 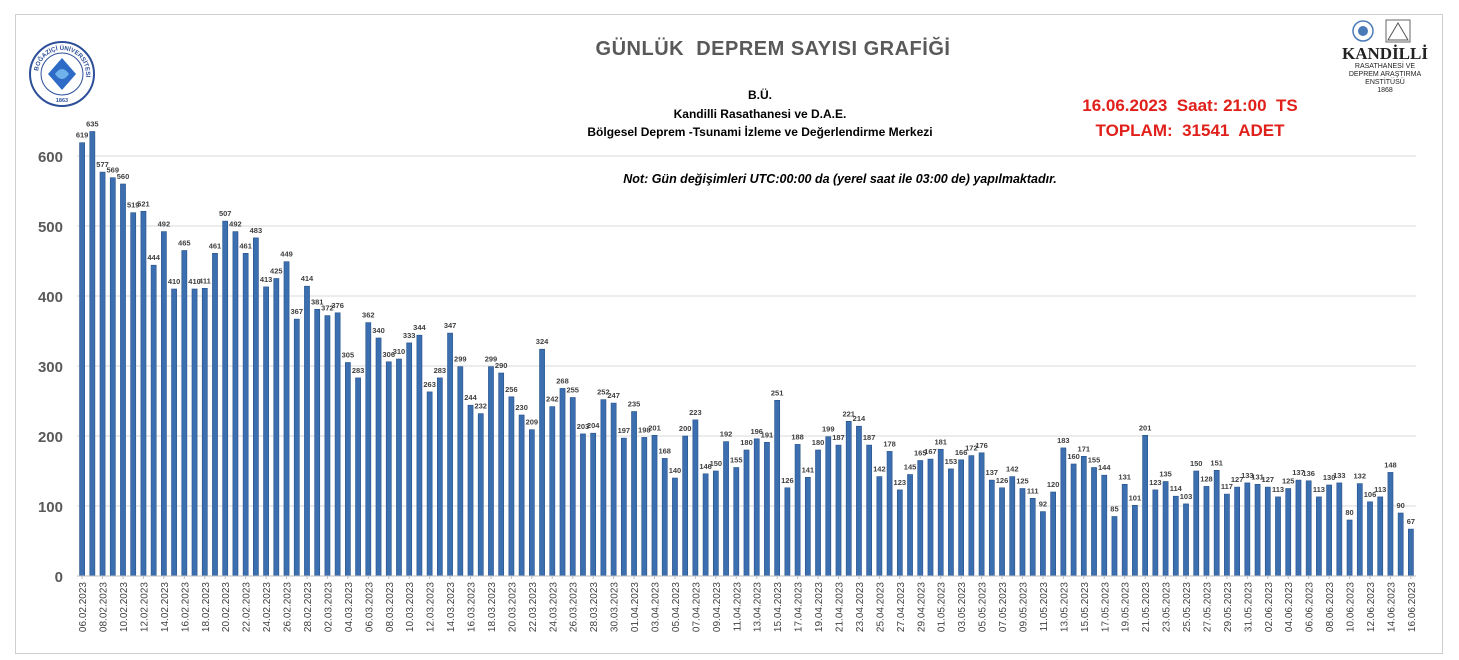 I want to click on x-tick-label: 04.03.2023, so click(x=349, y=607).